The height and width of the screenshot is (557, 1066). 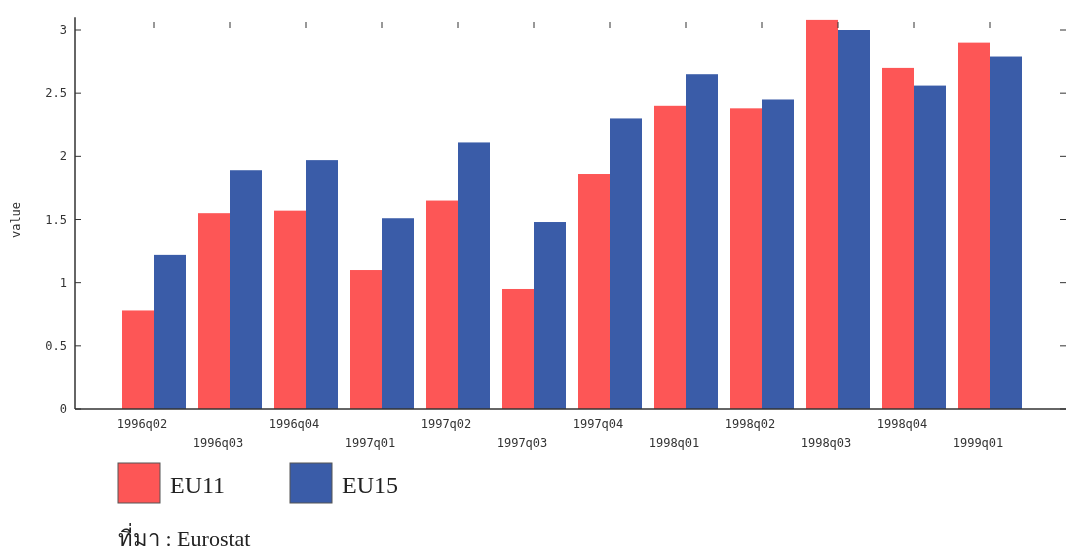 I want to click on x-tick-label: 1996q03, so click(x=218, y=443).